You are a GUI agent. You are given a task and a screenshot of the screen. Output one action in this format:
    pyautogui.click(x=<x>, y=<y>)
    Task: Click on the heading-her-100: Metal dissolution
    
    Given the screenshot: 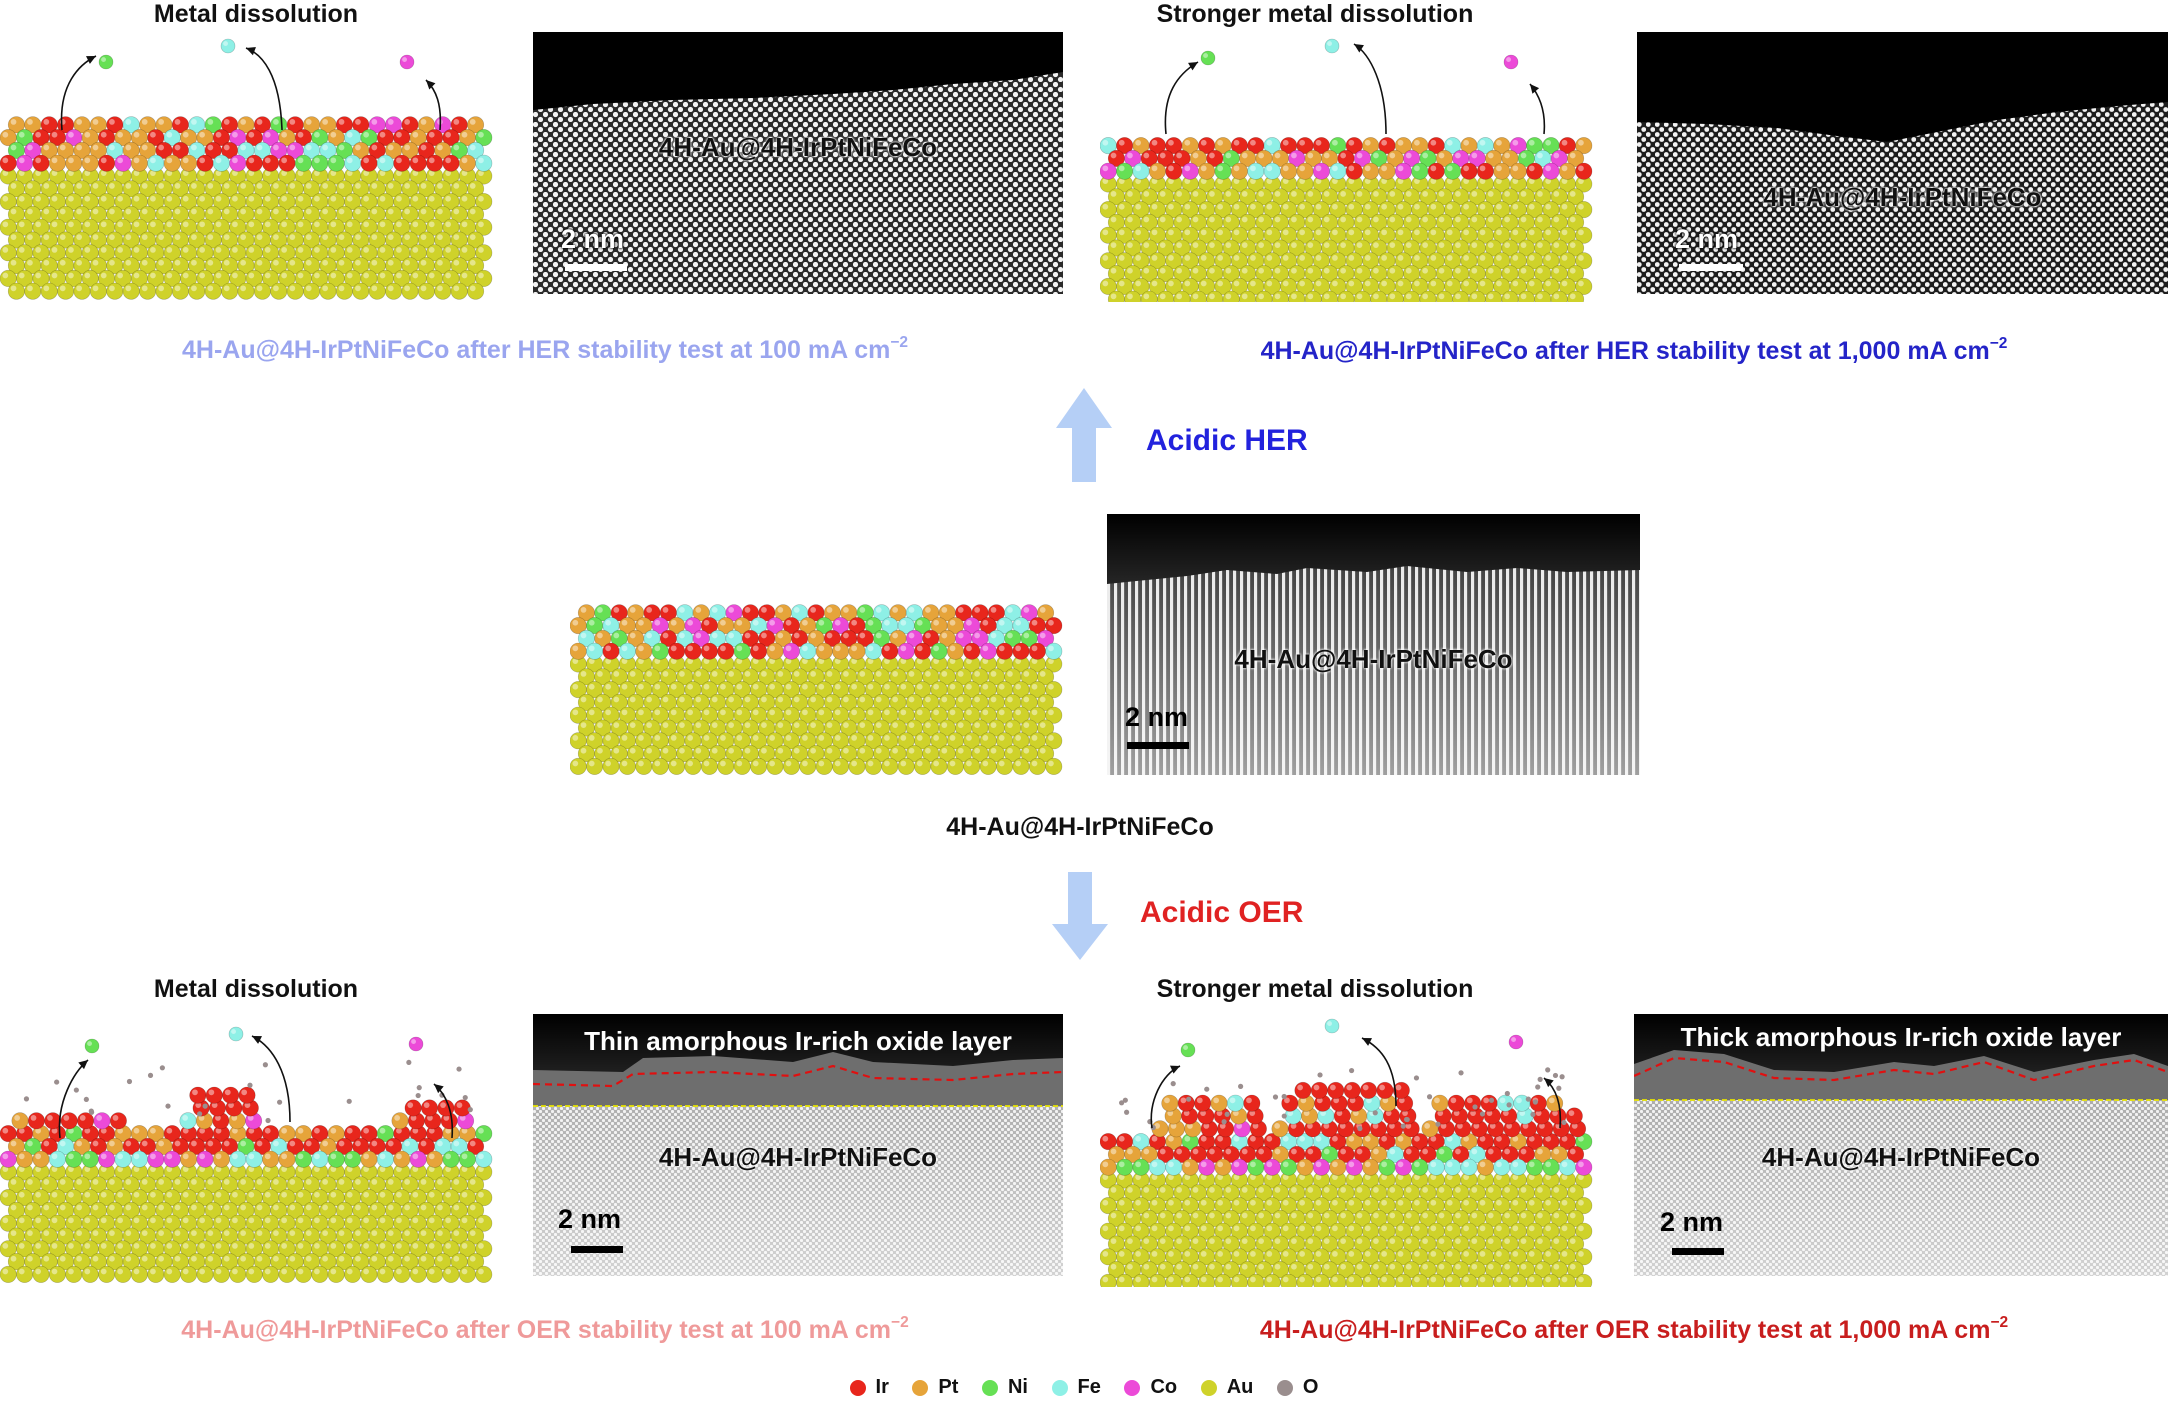 What is the action you would take?
    pyautogui.click(x=256, y=14)
    